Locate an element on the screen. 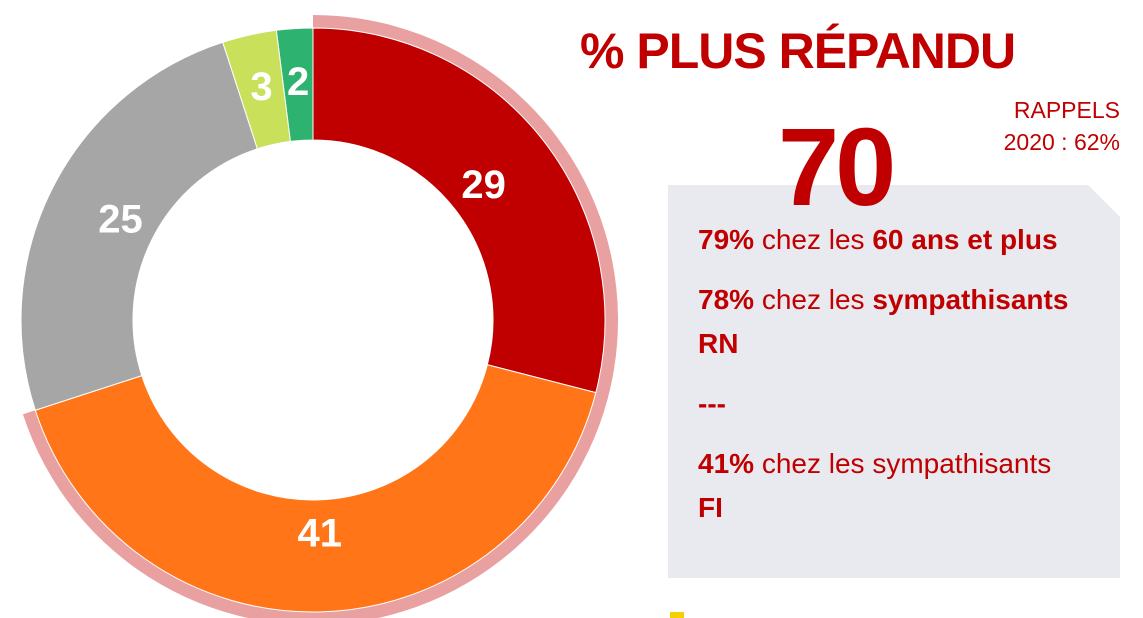 This screenshot has height=618, width=1143. note: 41% chez les sympathisants FI is located at coordinates (888, 486).